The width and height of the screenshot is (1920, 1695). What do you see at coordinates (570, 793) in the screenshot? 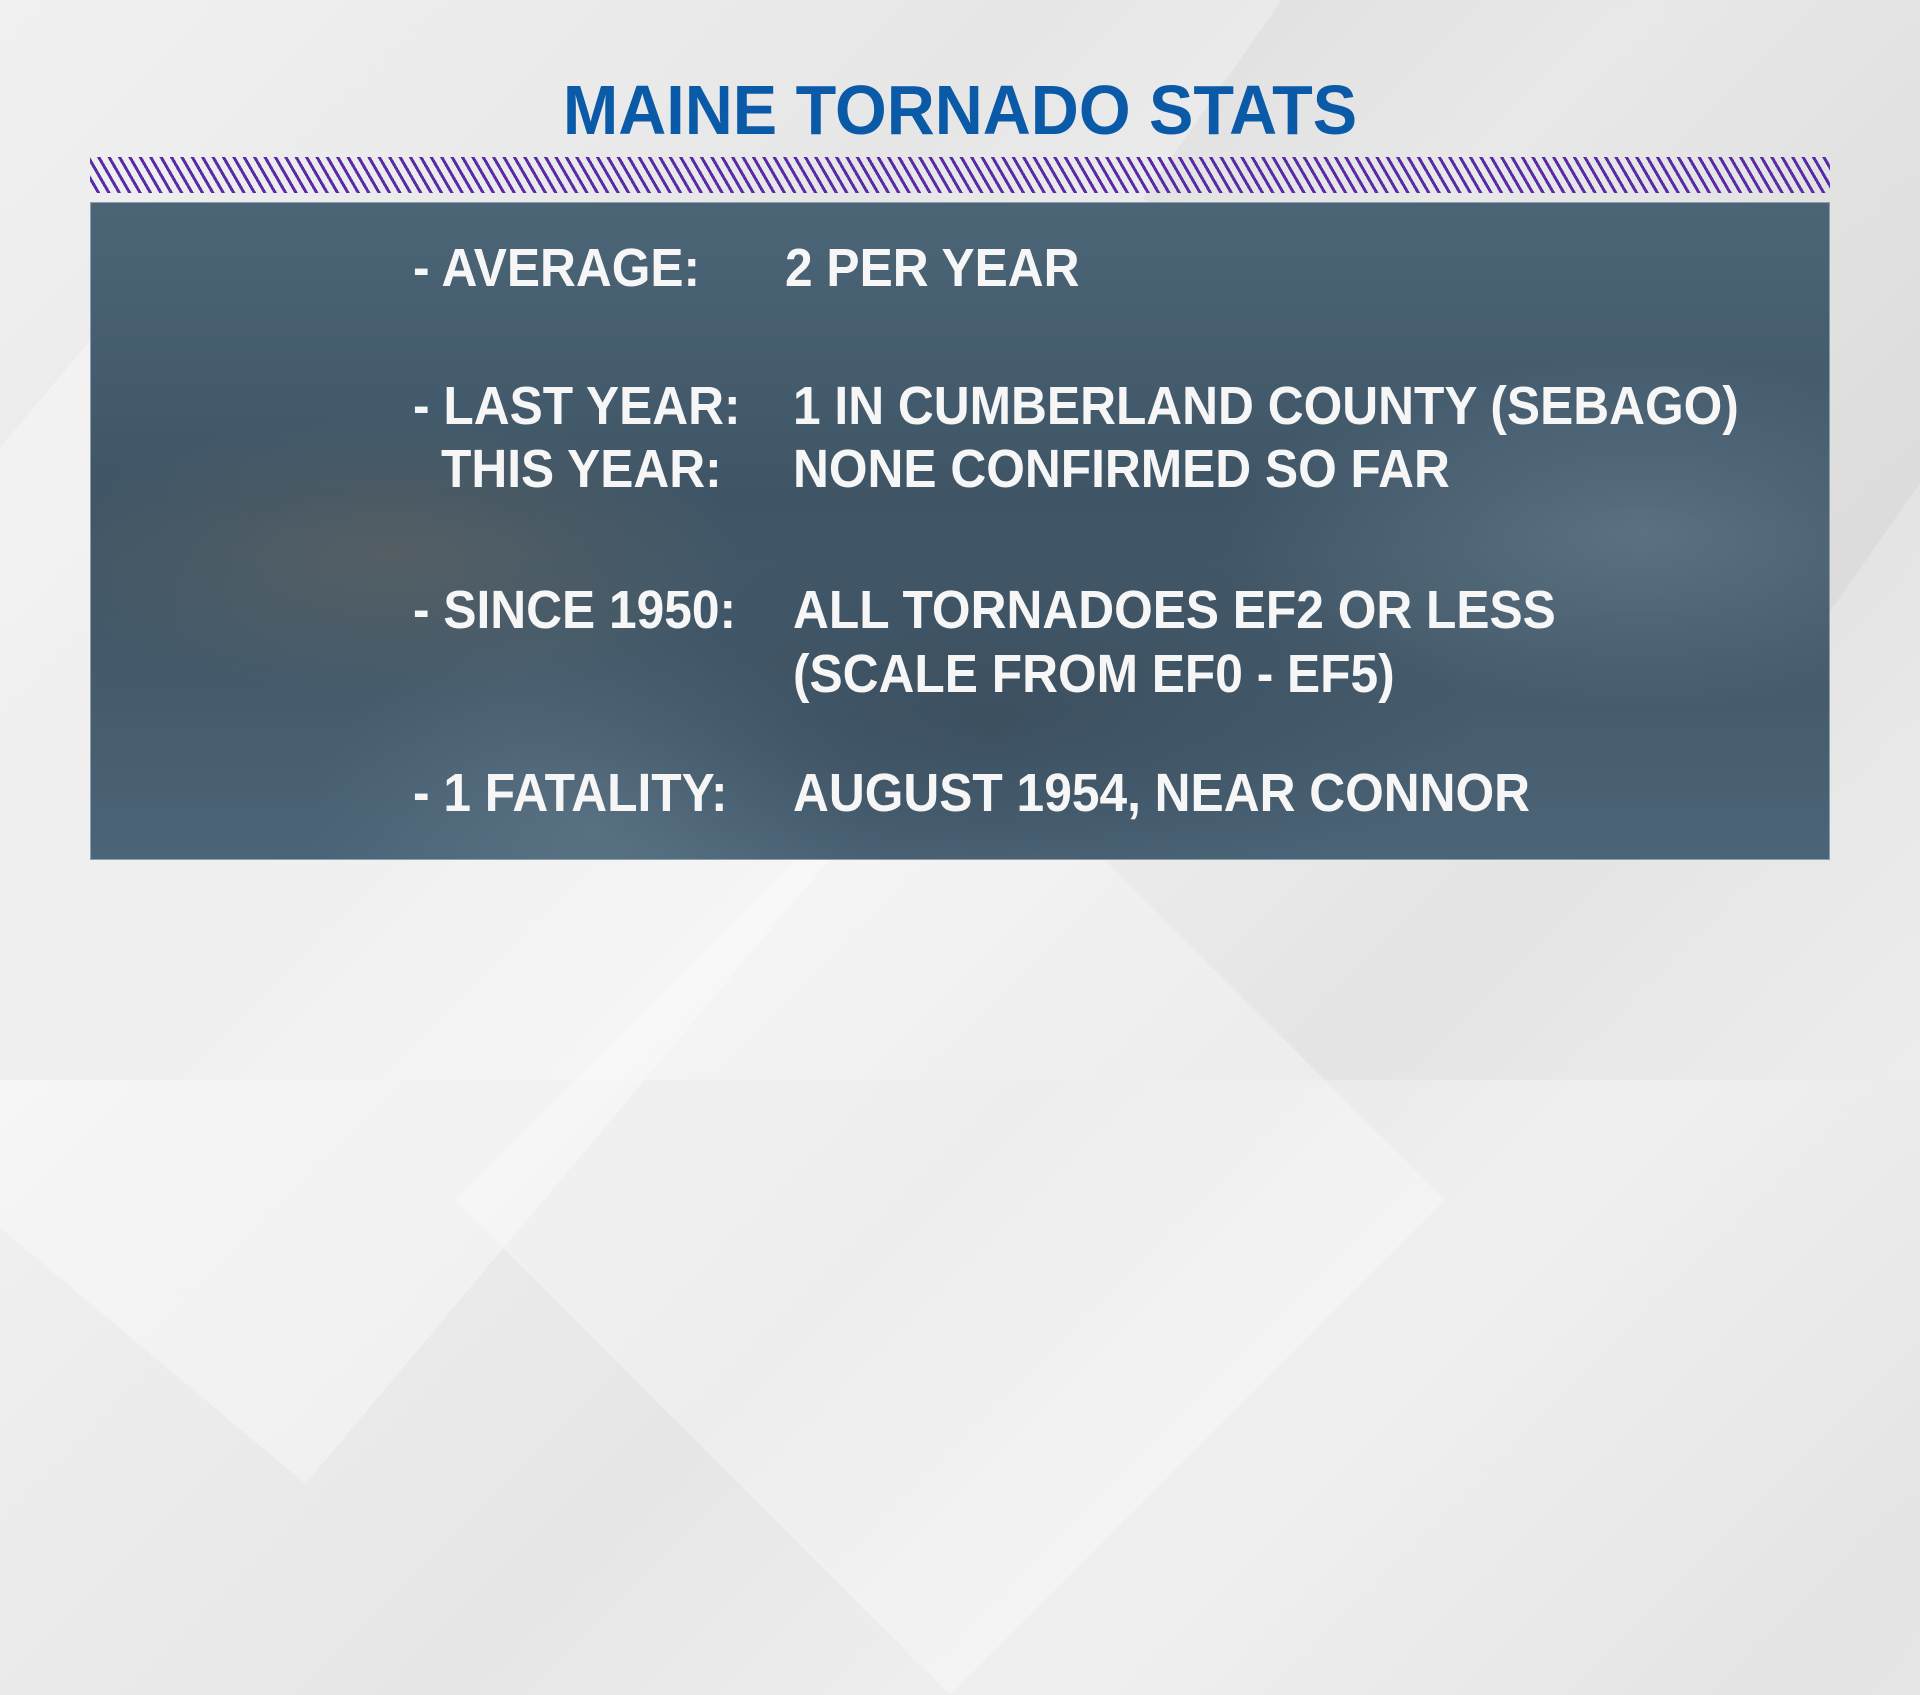
I see `stat-label-fatality: - 1 FATALITY:` at bounding box center [570, 793].